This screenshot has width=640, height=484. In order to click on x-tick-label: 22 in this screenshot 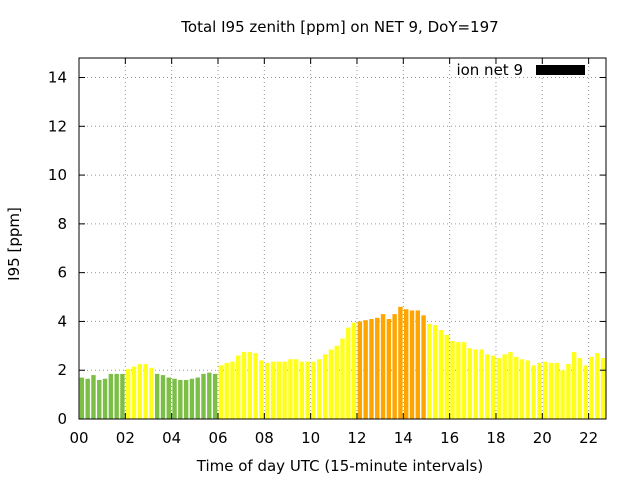, I will do `click(588, 438)`.